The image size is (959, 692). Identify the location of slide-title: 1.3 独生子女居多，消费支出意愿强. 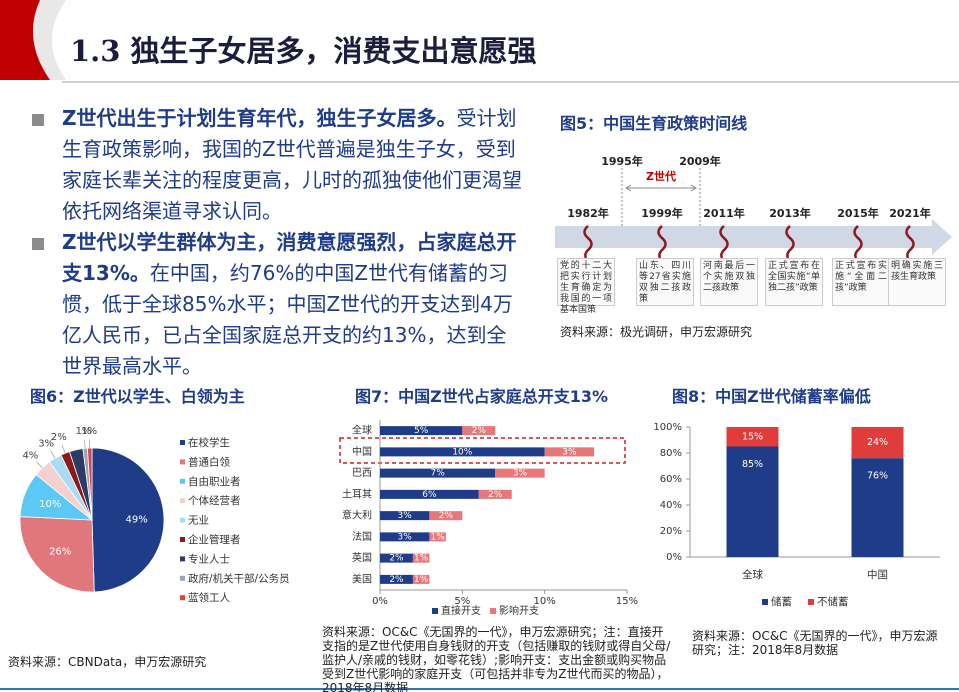
(303, 51).